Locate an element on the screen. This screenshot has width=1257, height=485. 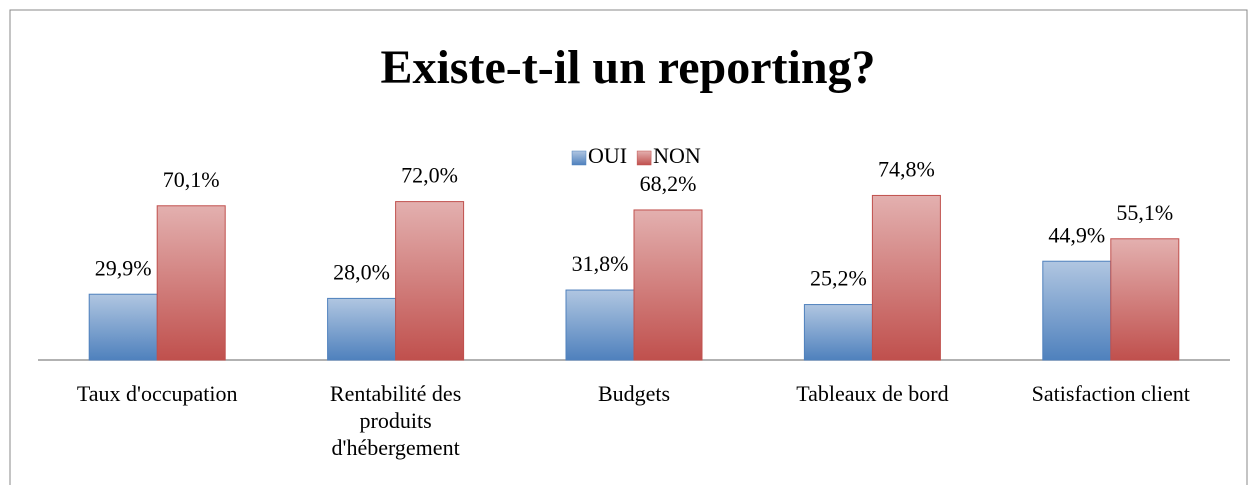
x-tick-label: Satisfaction client is located at coordinates (1110, 393).